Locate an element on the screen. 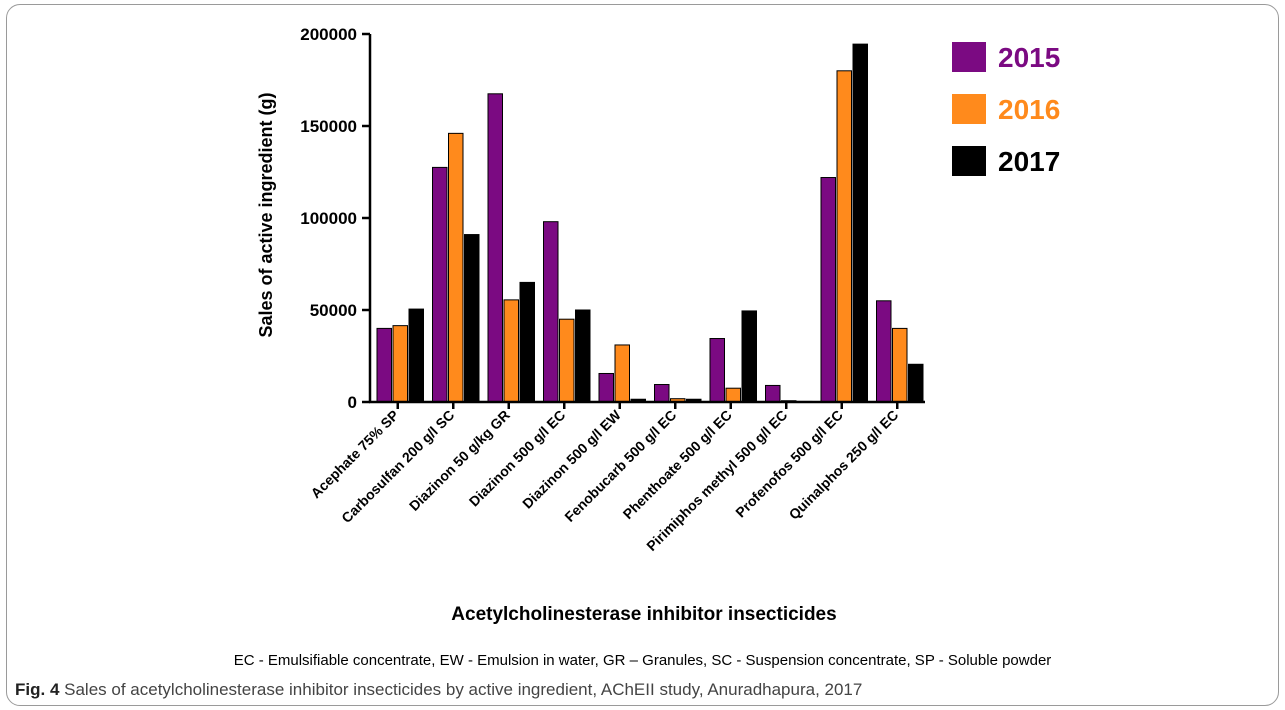 The width and height of the screenshot is (1285, 710). y-tick-label: 200000 is located at coordinates (328, 34).